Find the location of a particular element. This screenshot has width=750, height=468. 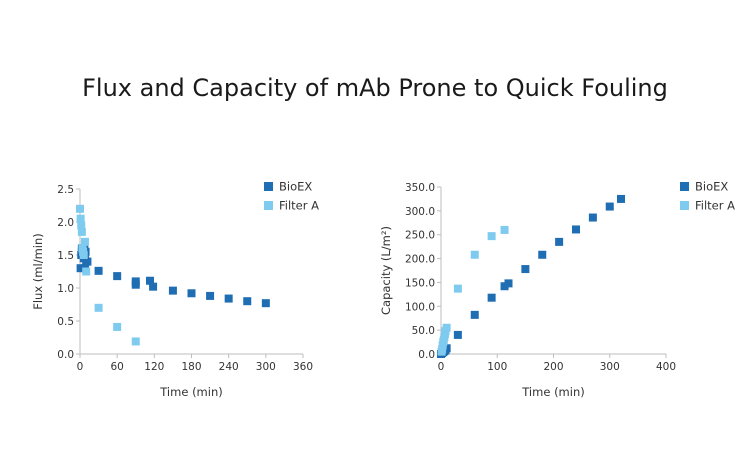

y-tick-label: 2.5 is located at coordinates (65, 190).